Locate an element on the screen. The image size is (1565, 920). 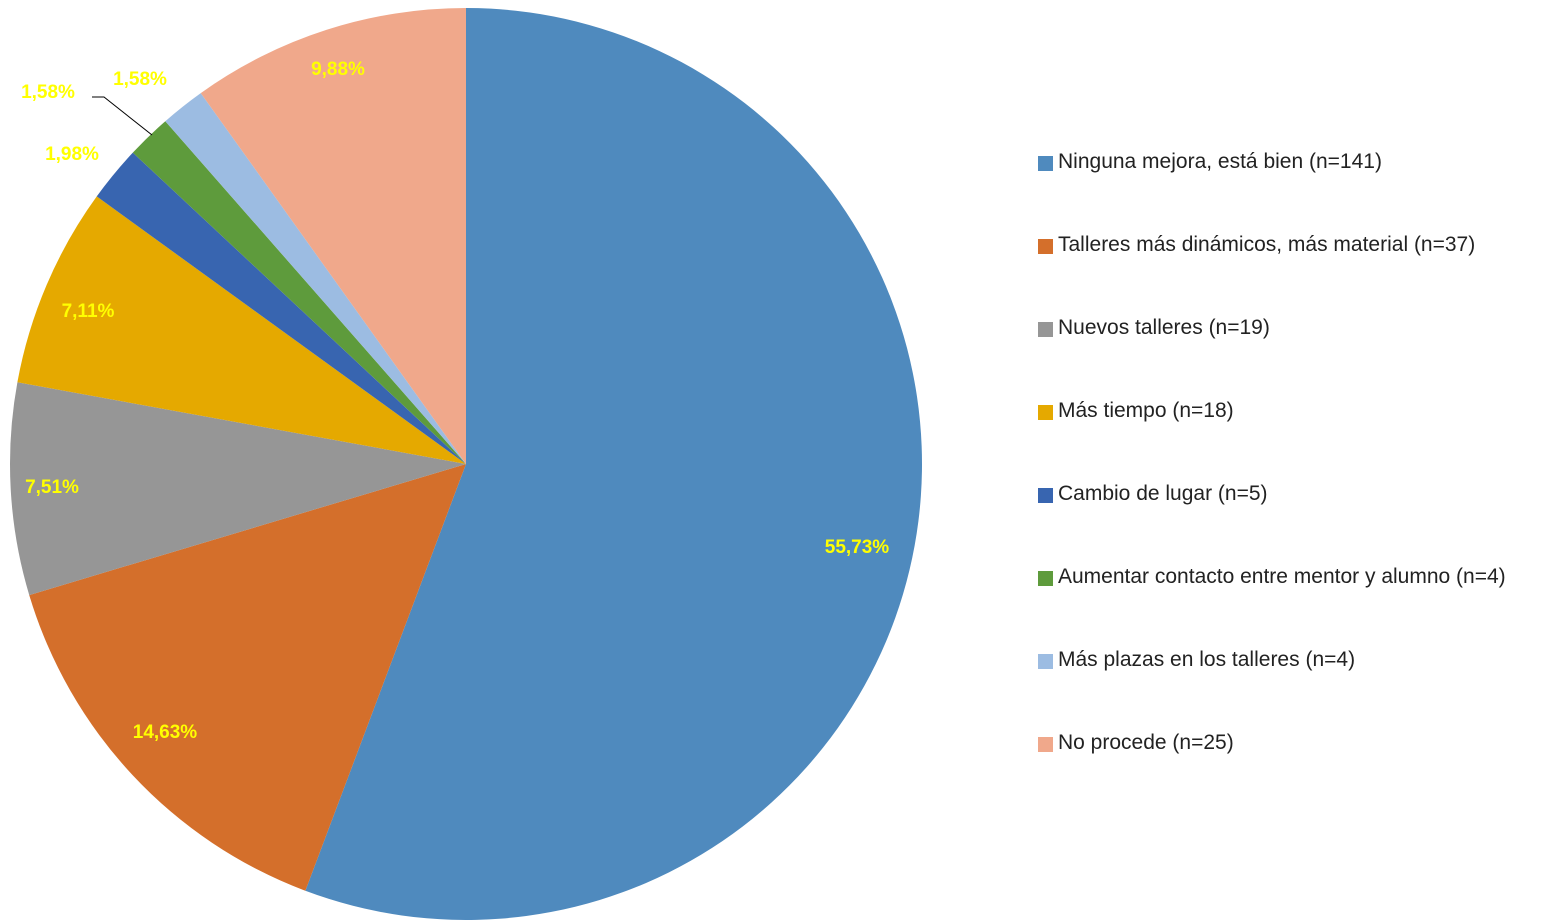
legend-label: No procede (n=25) is located at coordinates (1146, 742).